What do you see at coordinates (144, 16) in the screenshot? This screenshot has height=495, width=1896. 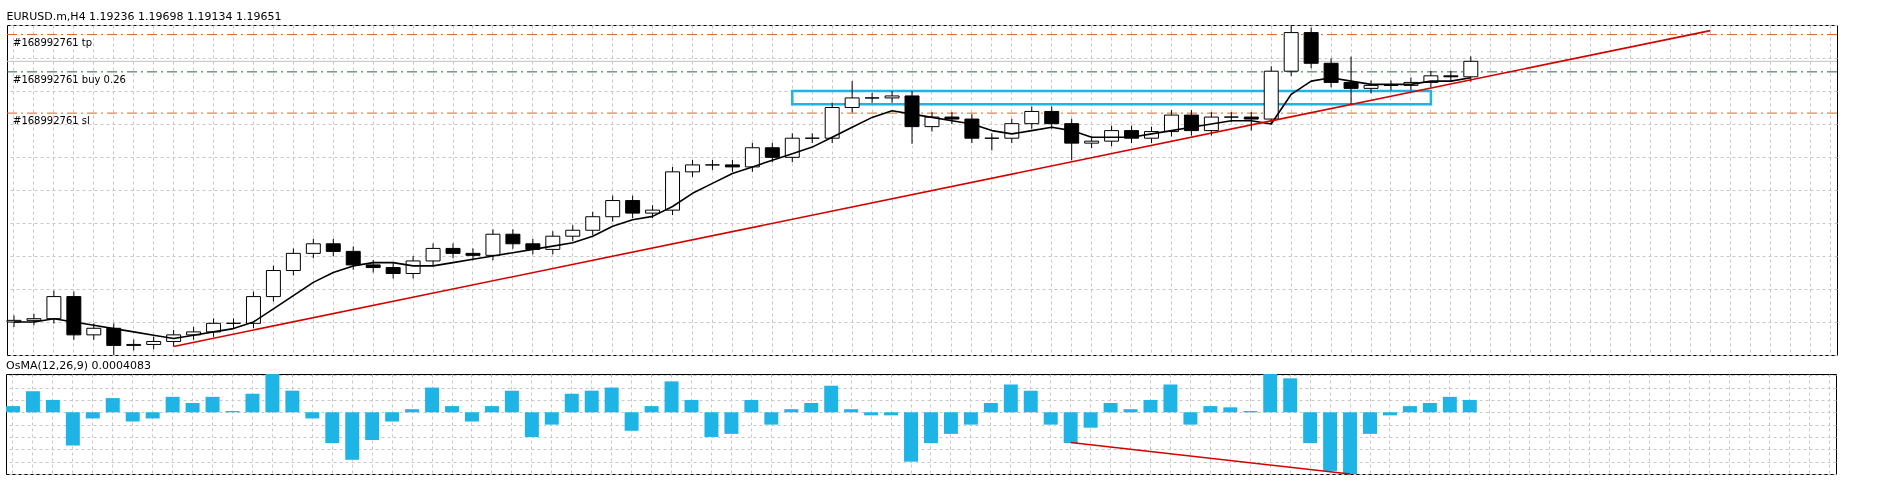 I see `chart-title: EURUSD.m,H4 1.19236 1.19698 1.19134 1.19651` at bounding box center [144, 16].